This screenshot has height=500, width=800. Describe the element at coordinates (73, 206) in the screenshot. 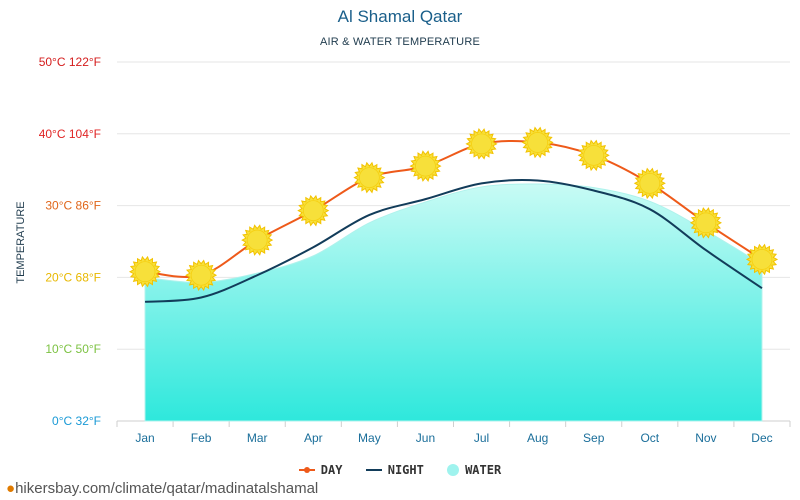

I see `y-tick-label: 30°C 86°F` at that location.